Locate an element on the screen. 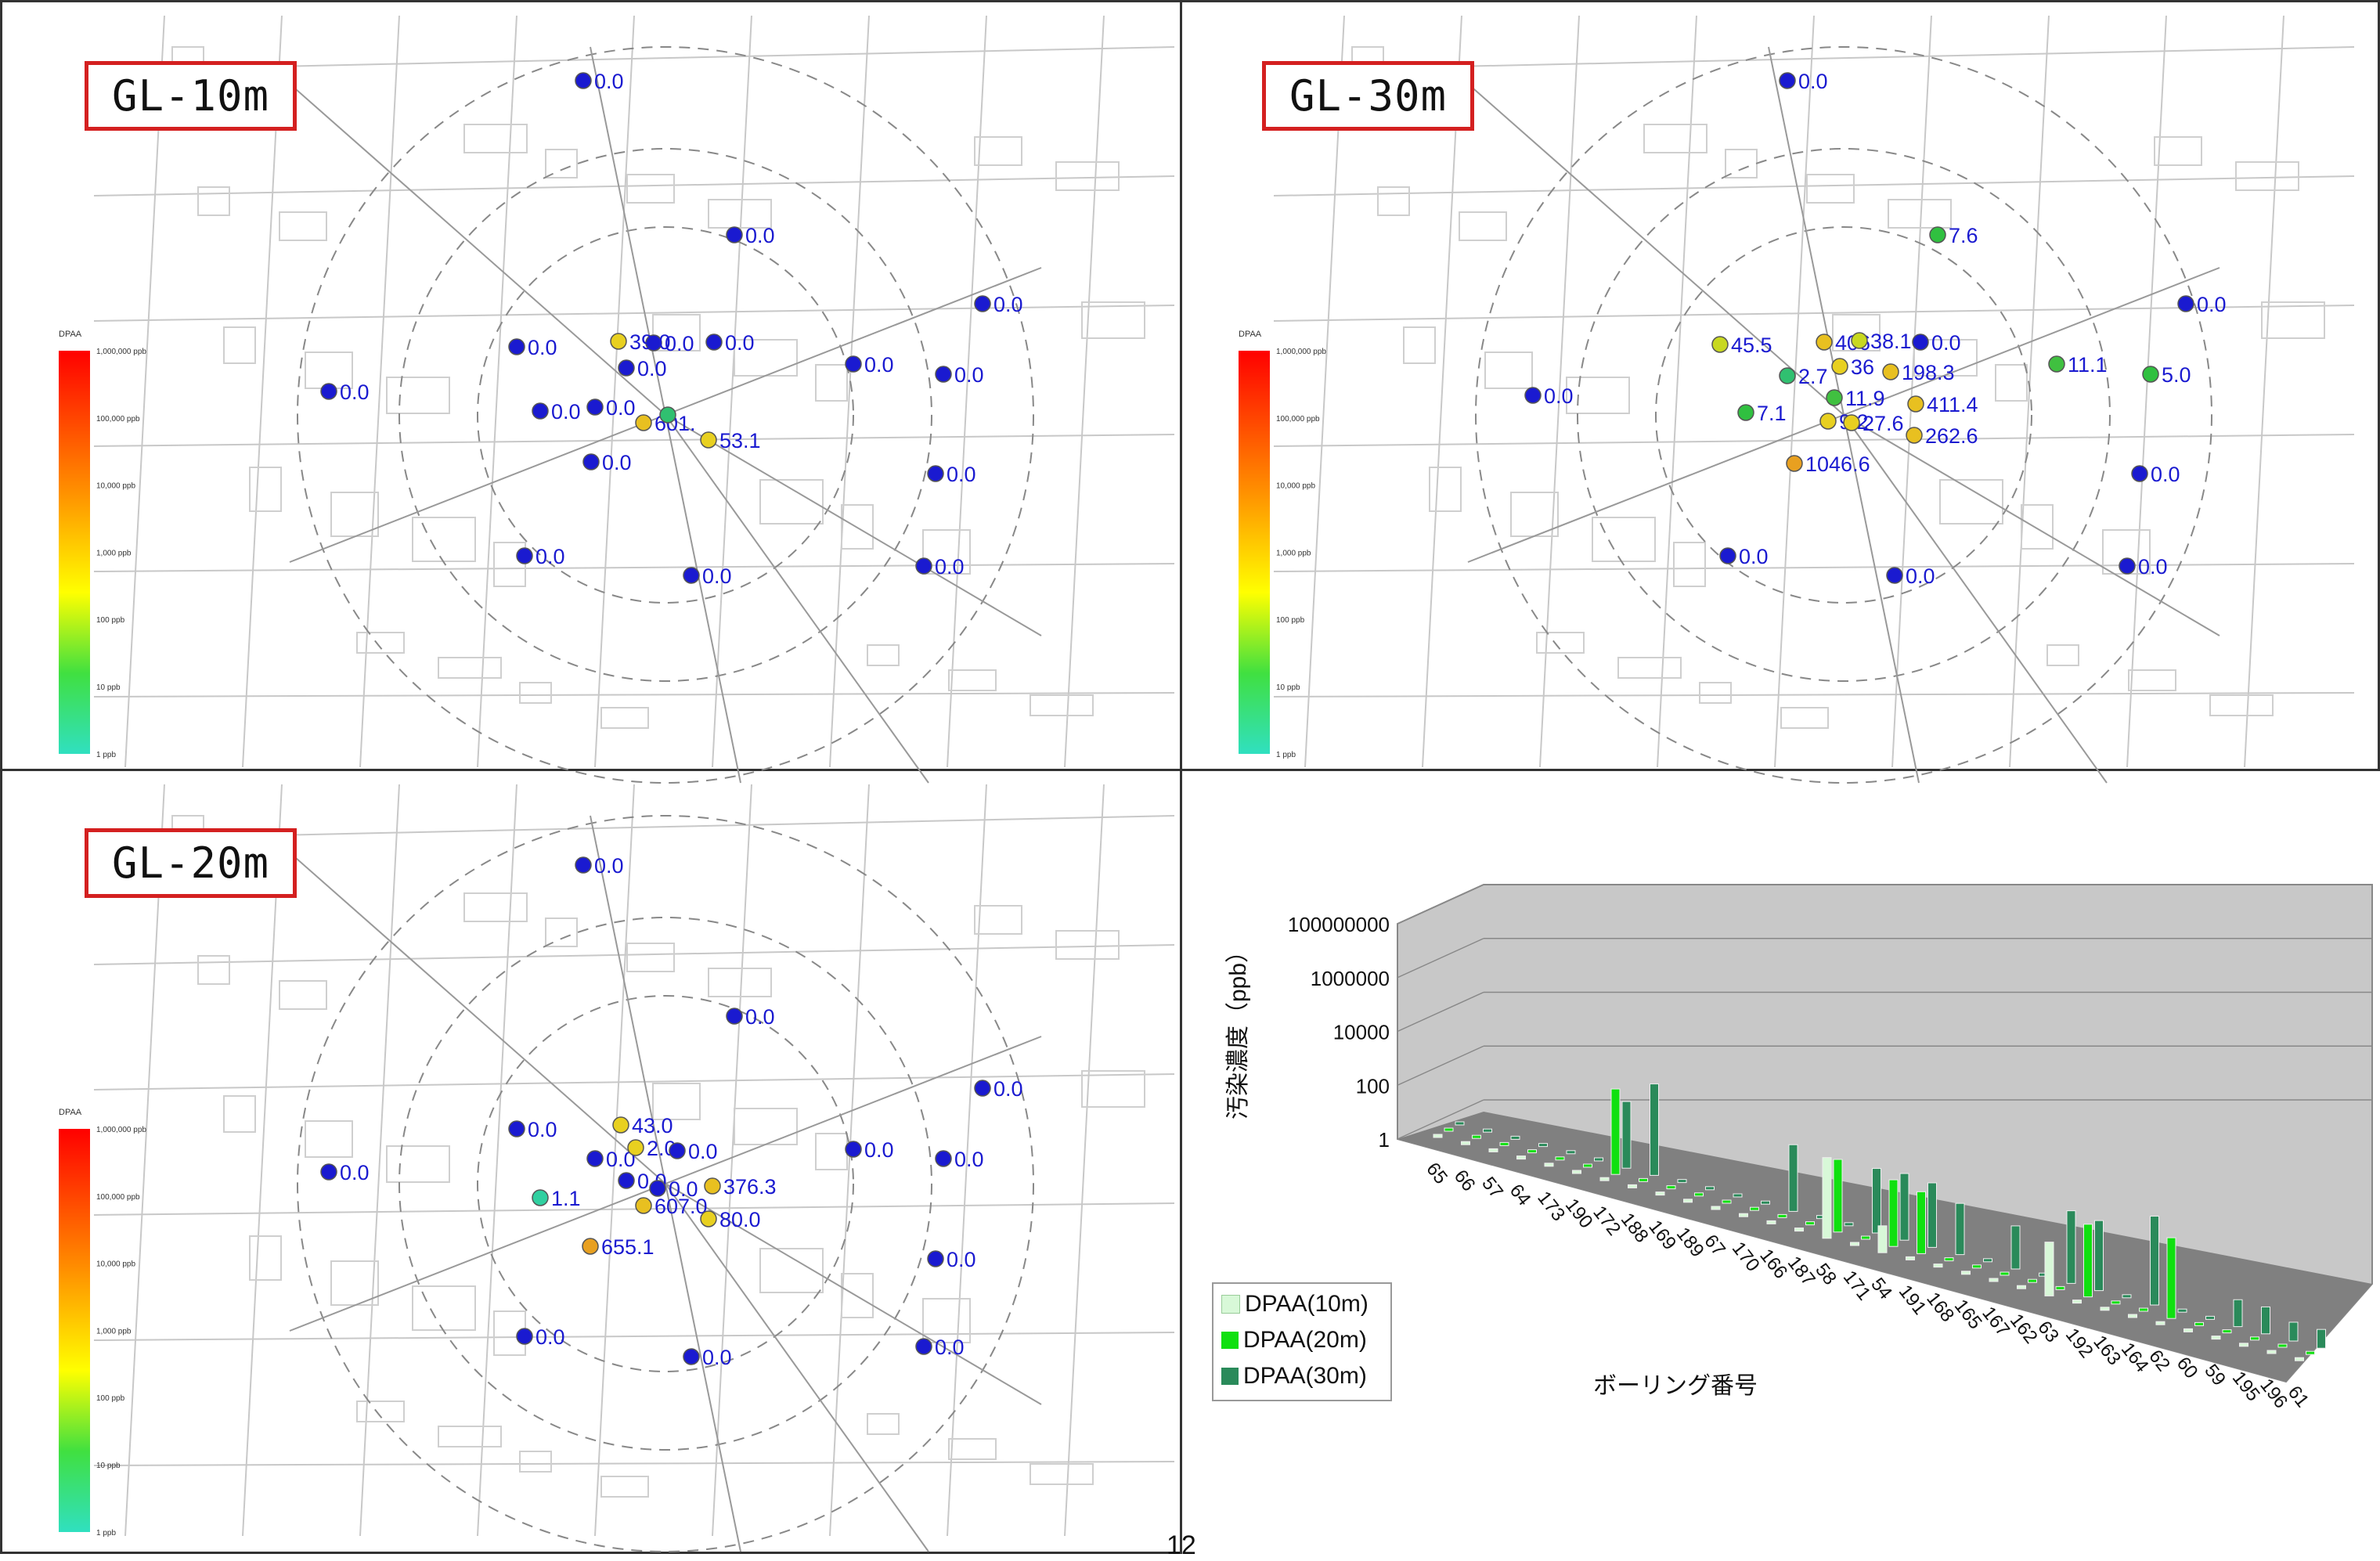 Image resolution: width=2380 pixels, height=1561 pixels. color-scale-title: DPAA is located at coordinates (70, 1112).